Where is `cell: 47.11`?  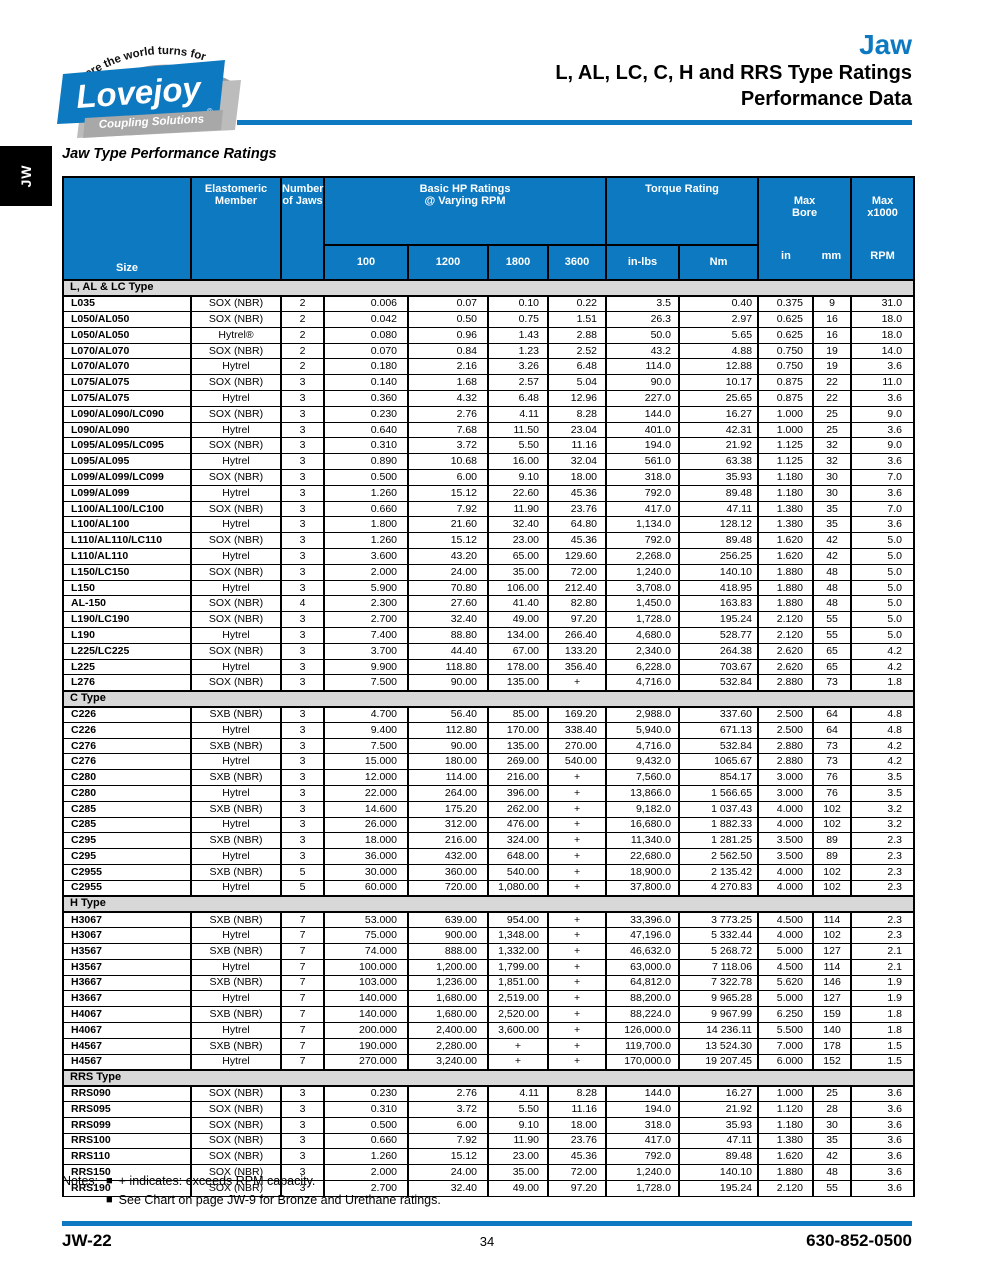
cell: 47.11 is located at coordinates (719, 1141).